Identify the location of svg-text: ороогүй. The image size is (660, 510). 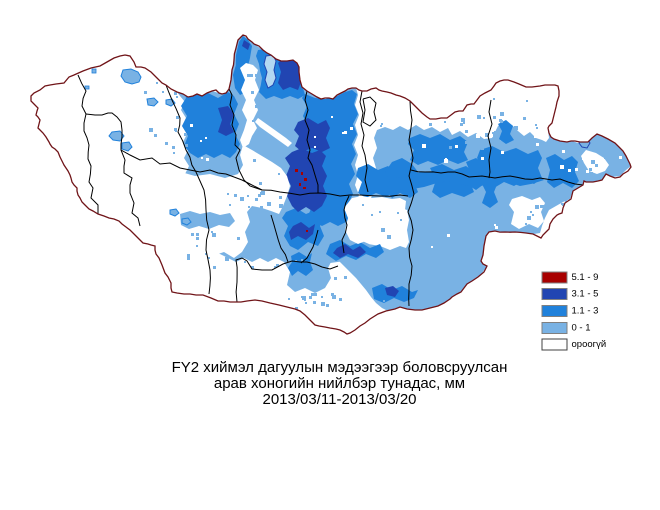
(589, 344).